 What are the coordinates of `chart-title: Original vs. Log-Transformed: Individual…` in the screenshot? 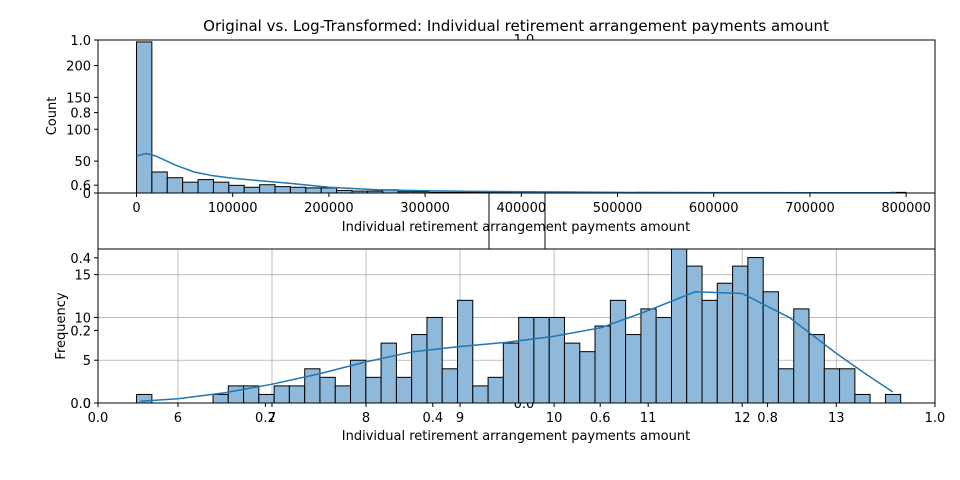 It's located at (516, 26).